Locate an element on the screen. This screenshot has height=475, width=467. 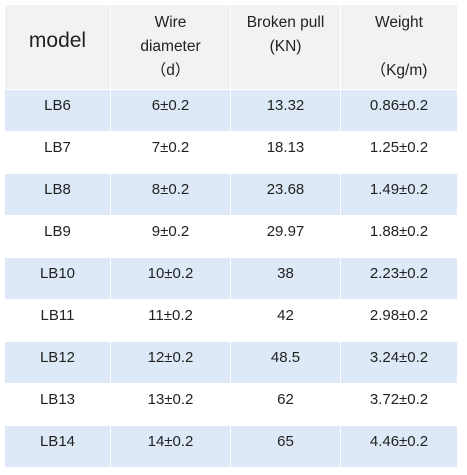
header-broken-pull-line-1: Broken pull is located at coordinates (285, 22).